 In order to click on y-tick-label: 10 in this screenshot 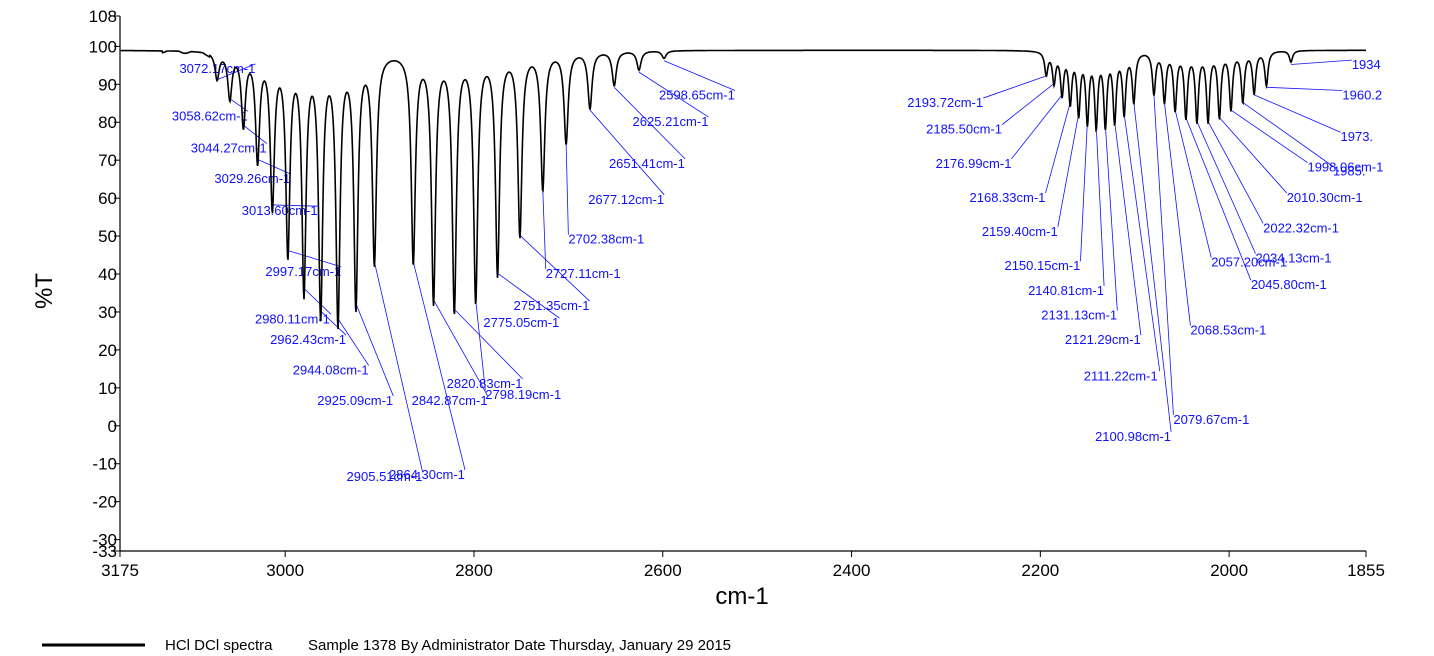, I will do `click(107, 388)`.